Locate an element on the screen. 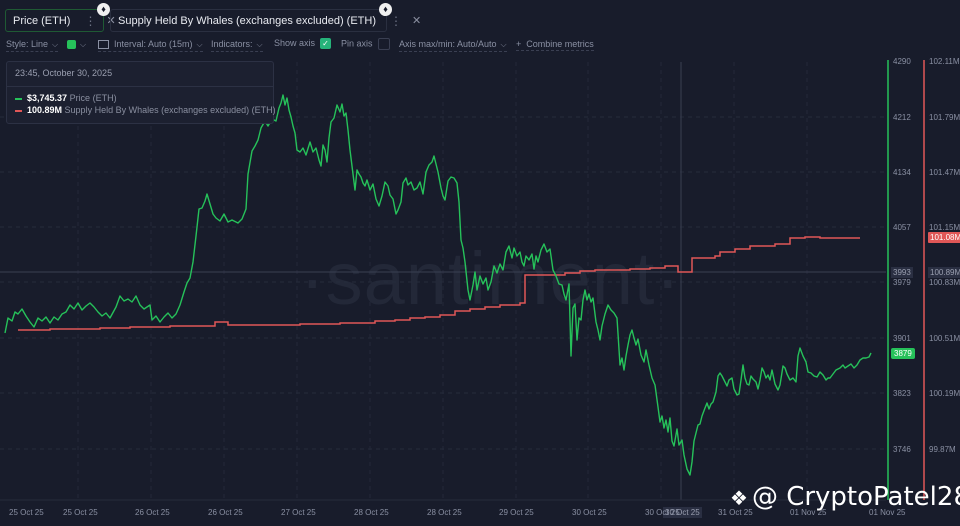 Image resolution: width=960 pixels, height=526 pixels. tooltip-row-price: $3,745.37 Price (ETH) is located at coordinates (140, 98).